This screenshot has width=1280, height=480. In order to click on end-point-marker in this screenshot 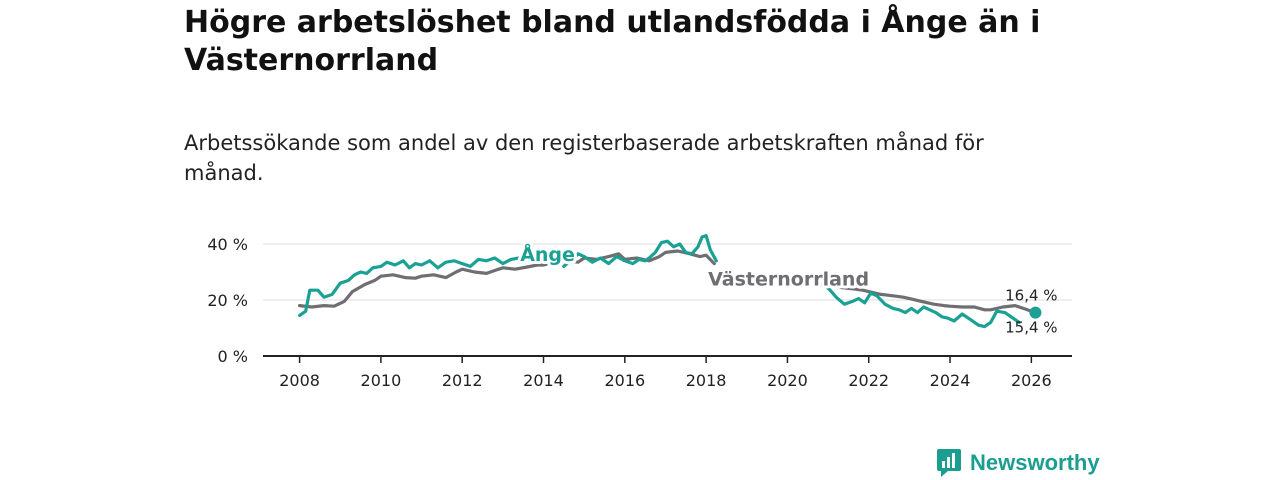, I will do `click(1035, 312)`.